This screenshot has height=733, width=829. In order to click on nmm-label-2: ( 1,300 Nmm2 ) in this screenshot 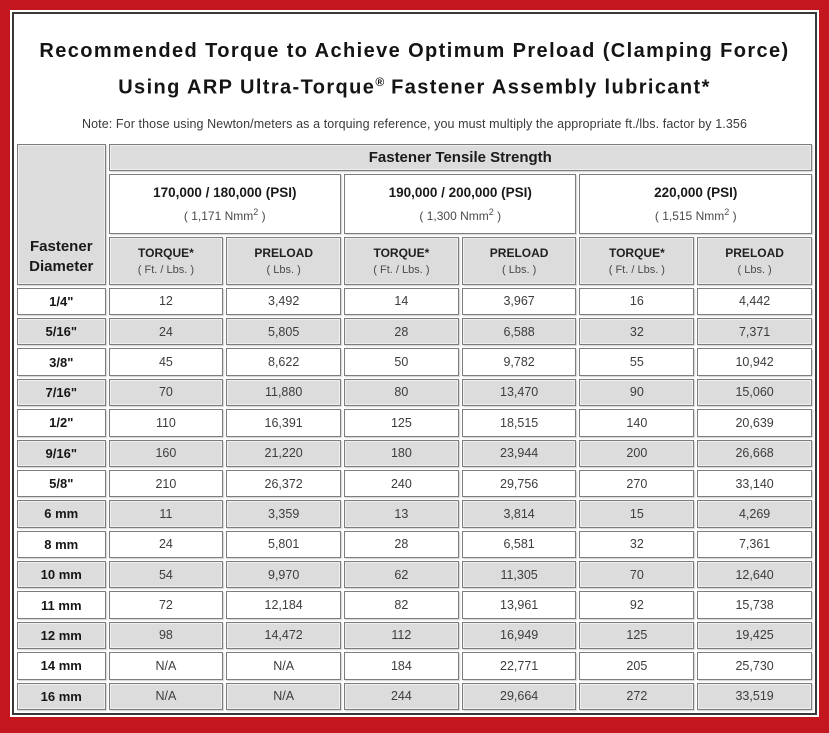, I will do `click(460, 214)`.